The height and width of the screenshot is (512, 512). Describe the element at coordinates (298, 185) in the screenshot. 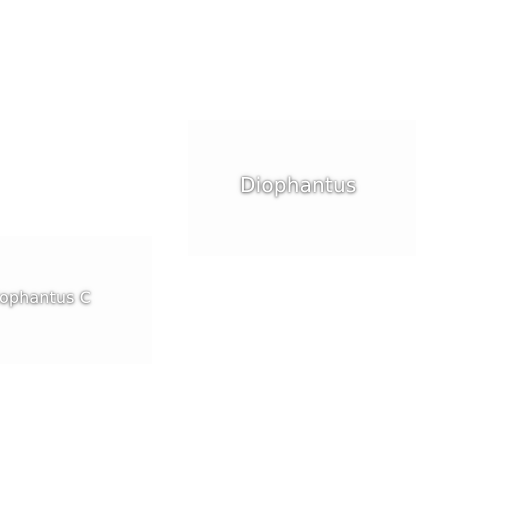

I see `crater-label-diophantus: Diophantus` at that location.